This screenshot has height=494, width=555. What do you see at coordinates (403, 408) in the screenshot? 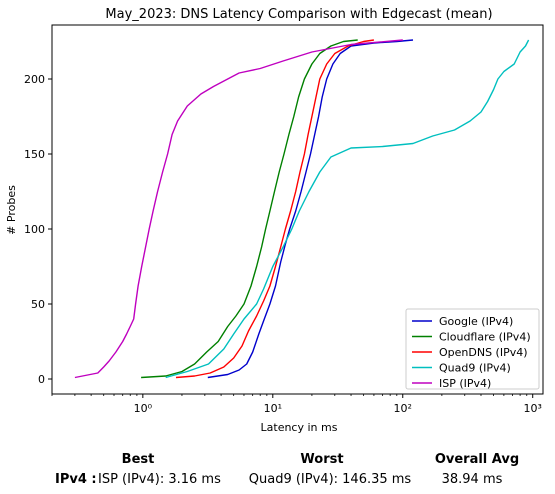
I see `x-tick-label: 10²` at bounding box center [403, 408].